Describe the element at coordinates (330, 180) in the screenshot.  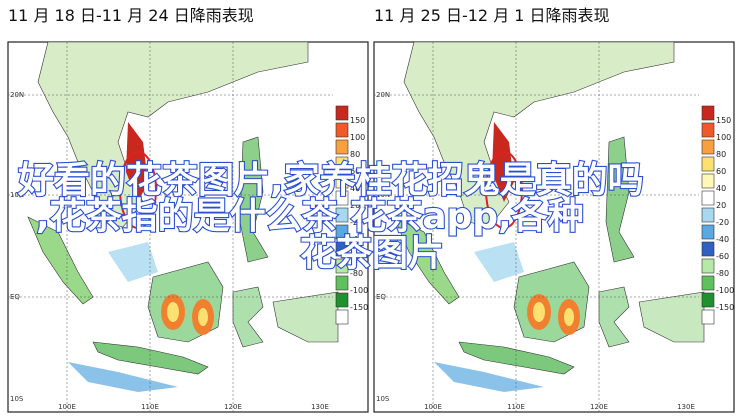
I see `overlay-text: 好看的花茶图片,家养桂花招鬼是真的吗` at that location.